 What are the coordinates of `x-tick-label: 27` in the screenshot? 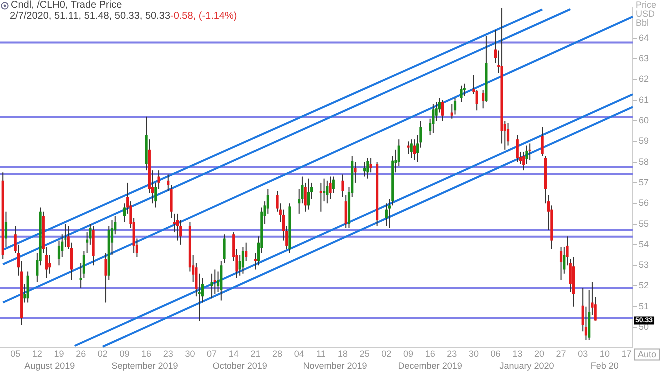 It's located at (561, 354).